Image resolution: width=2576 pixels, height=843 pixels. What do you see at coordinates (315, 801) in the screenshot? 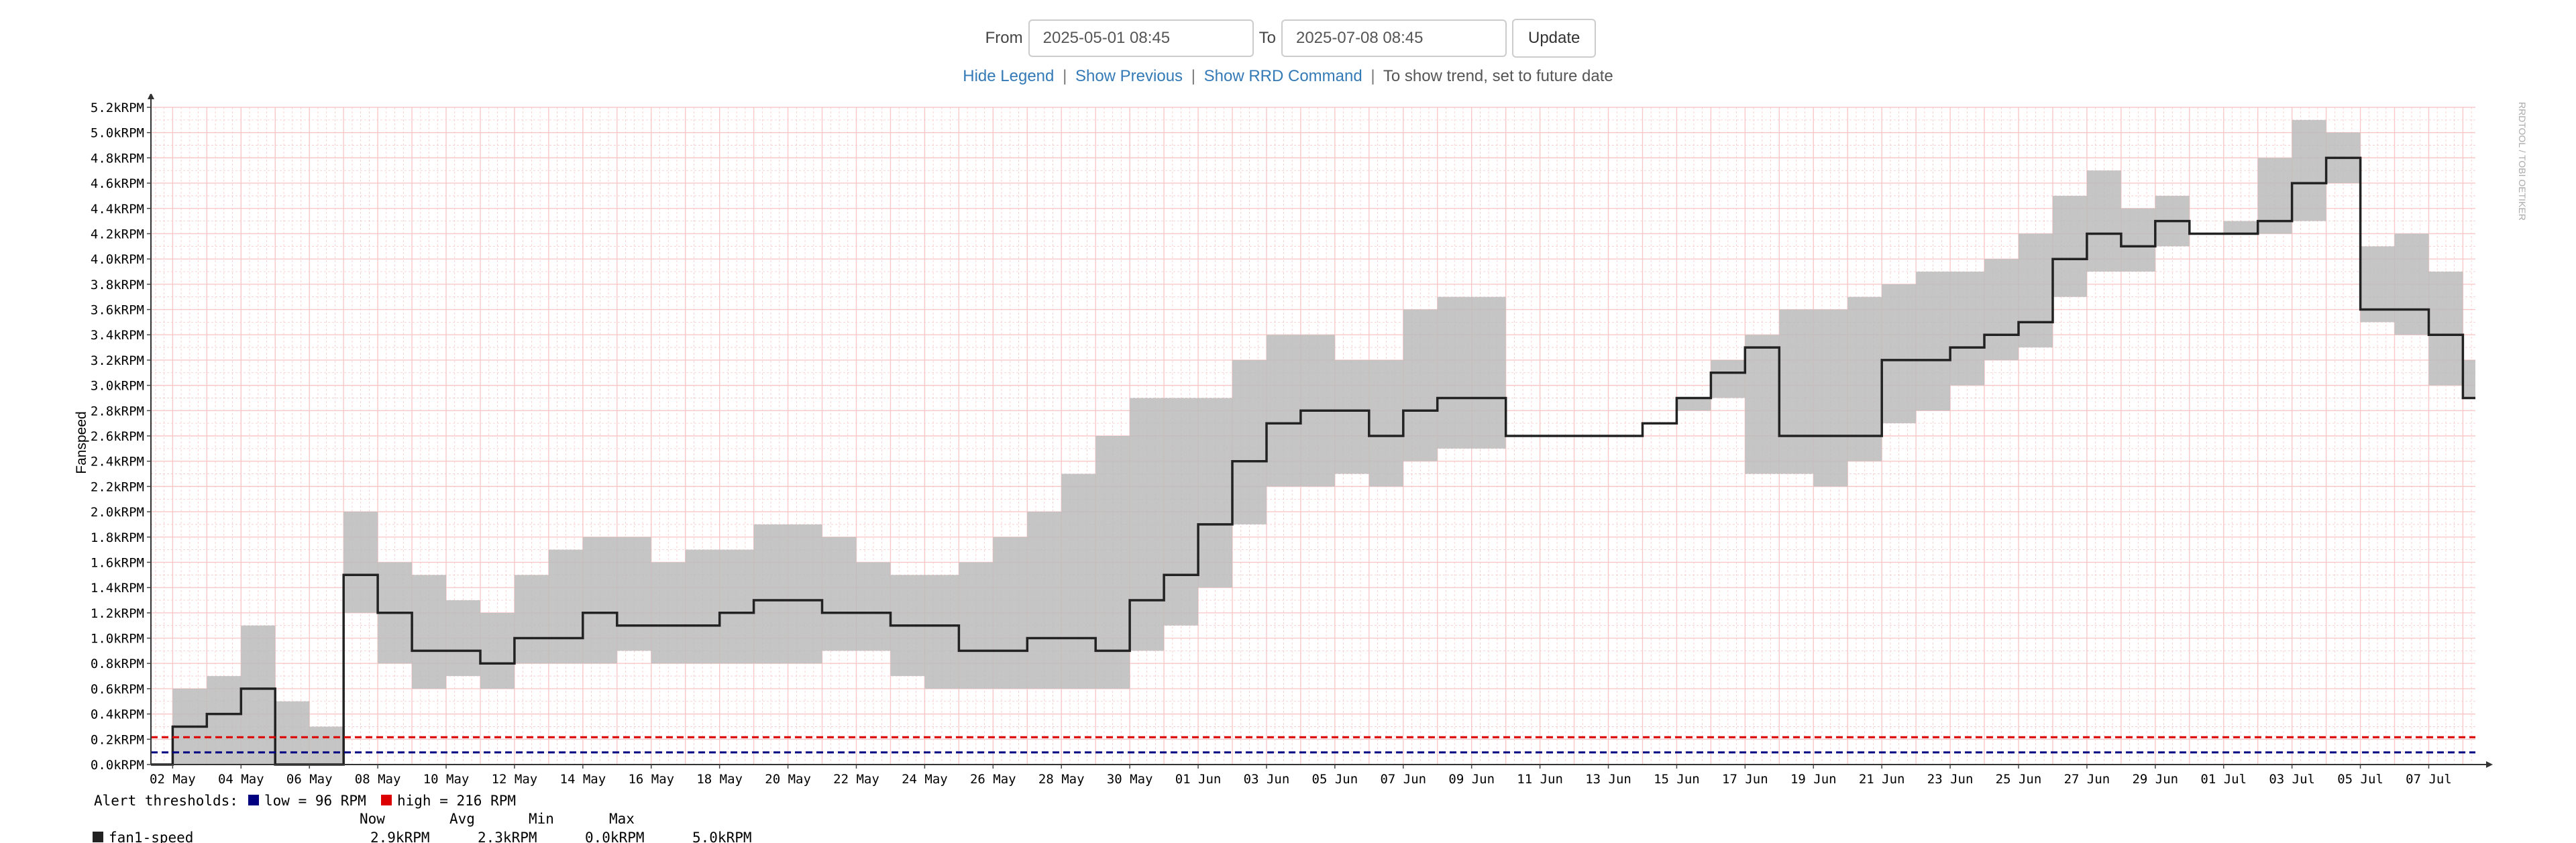
I see `low-threshold-label: low = 96 RPM` at bounding box center [315, 801].